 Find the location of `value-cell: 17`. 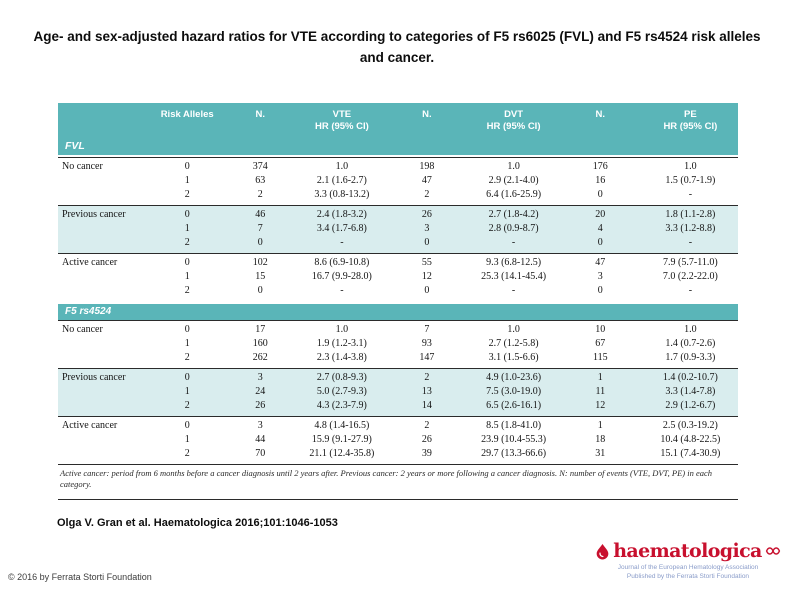

value-cell: 17 is located at coordinates (260, 329).